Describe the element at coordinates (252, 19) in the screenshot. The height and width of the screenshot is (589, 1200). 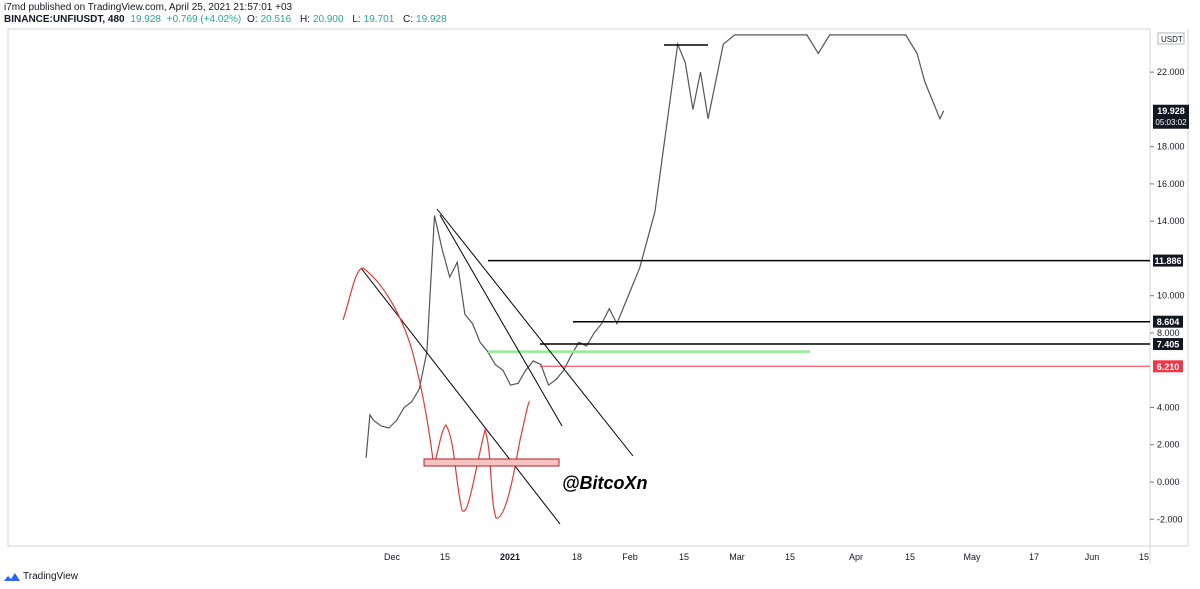
I see `open-label: O:` at that location.